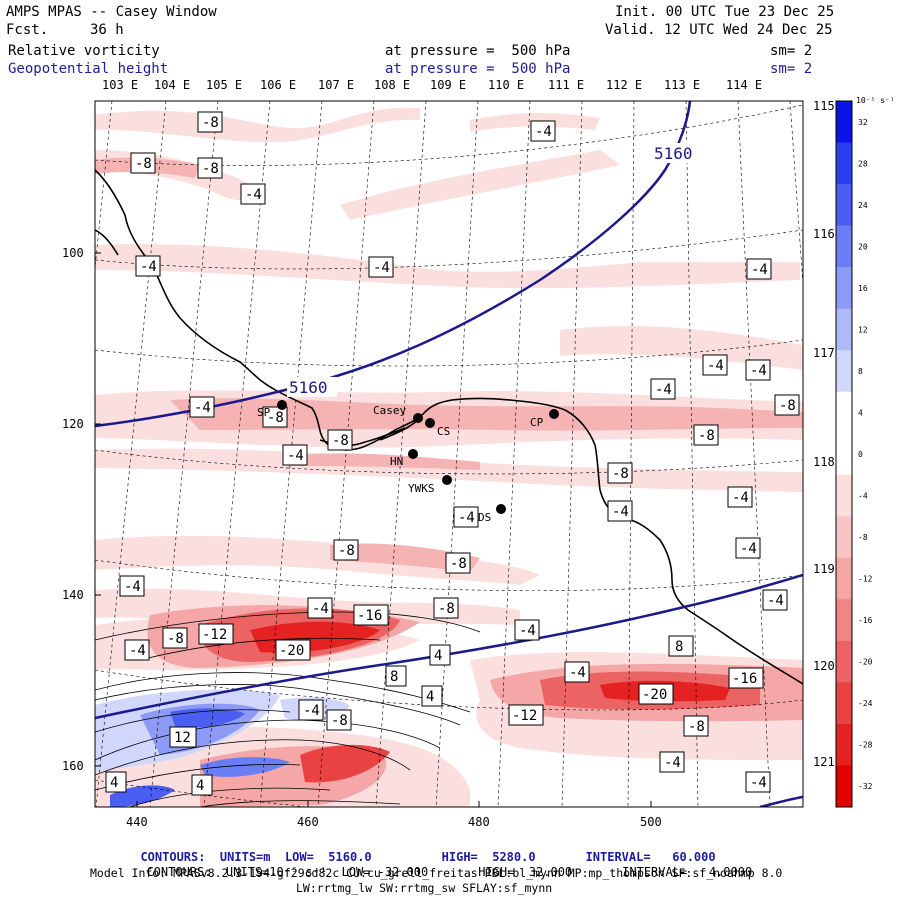  Describe the element at coordinates (345, 763) in the screenshot. I see `vorticity-core` at that location.